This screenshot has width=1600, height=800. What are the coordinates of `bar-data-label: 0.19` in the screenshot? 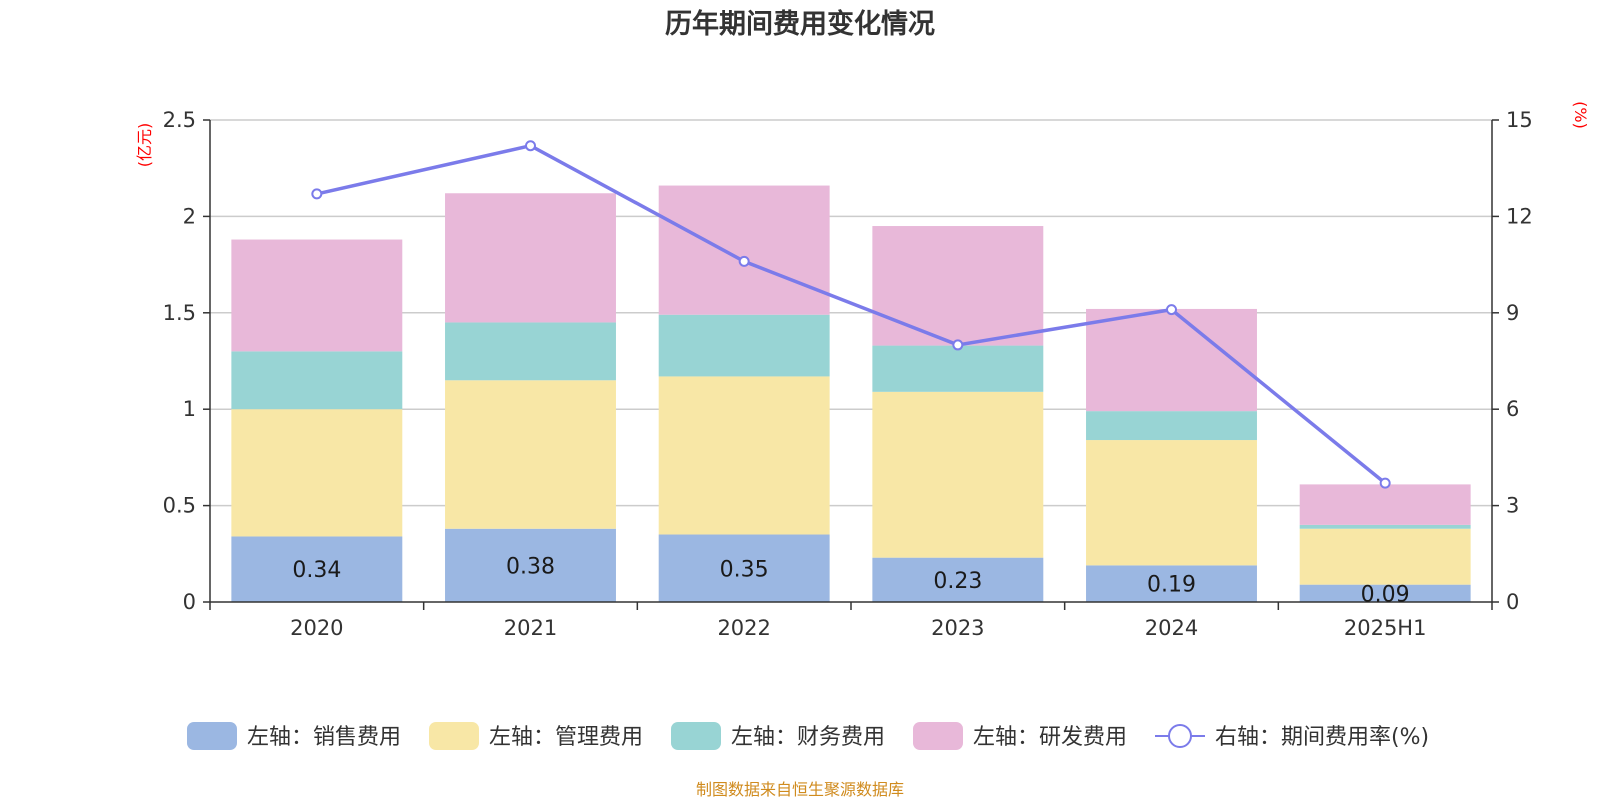 It's located at (1171, 585).